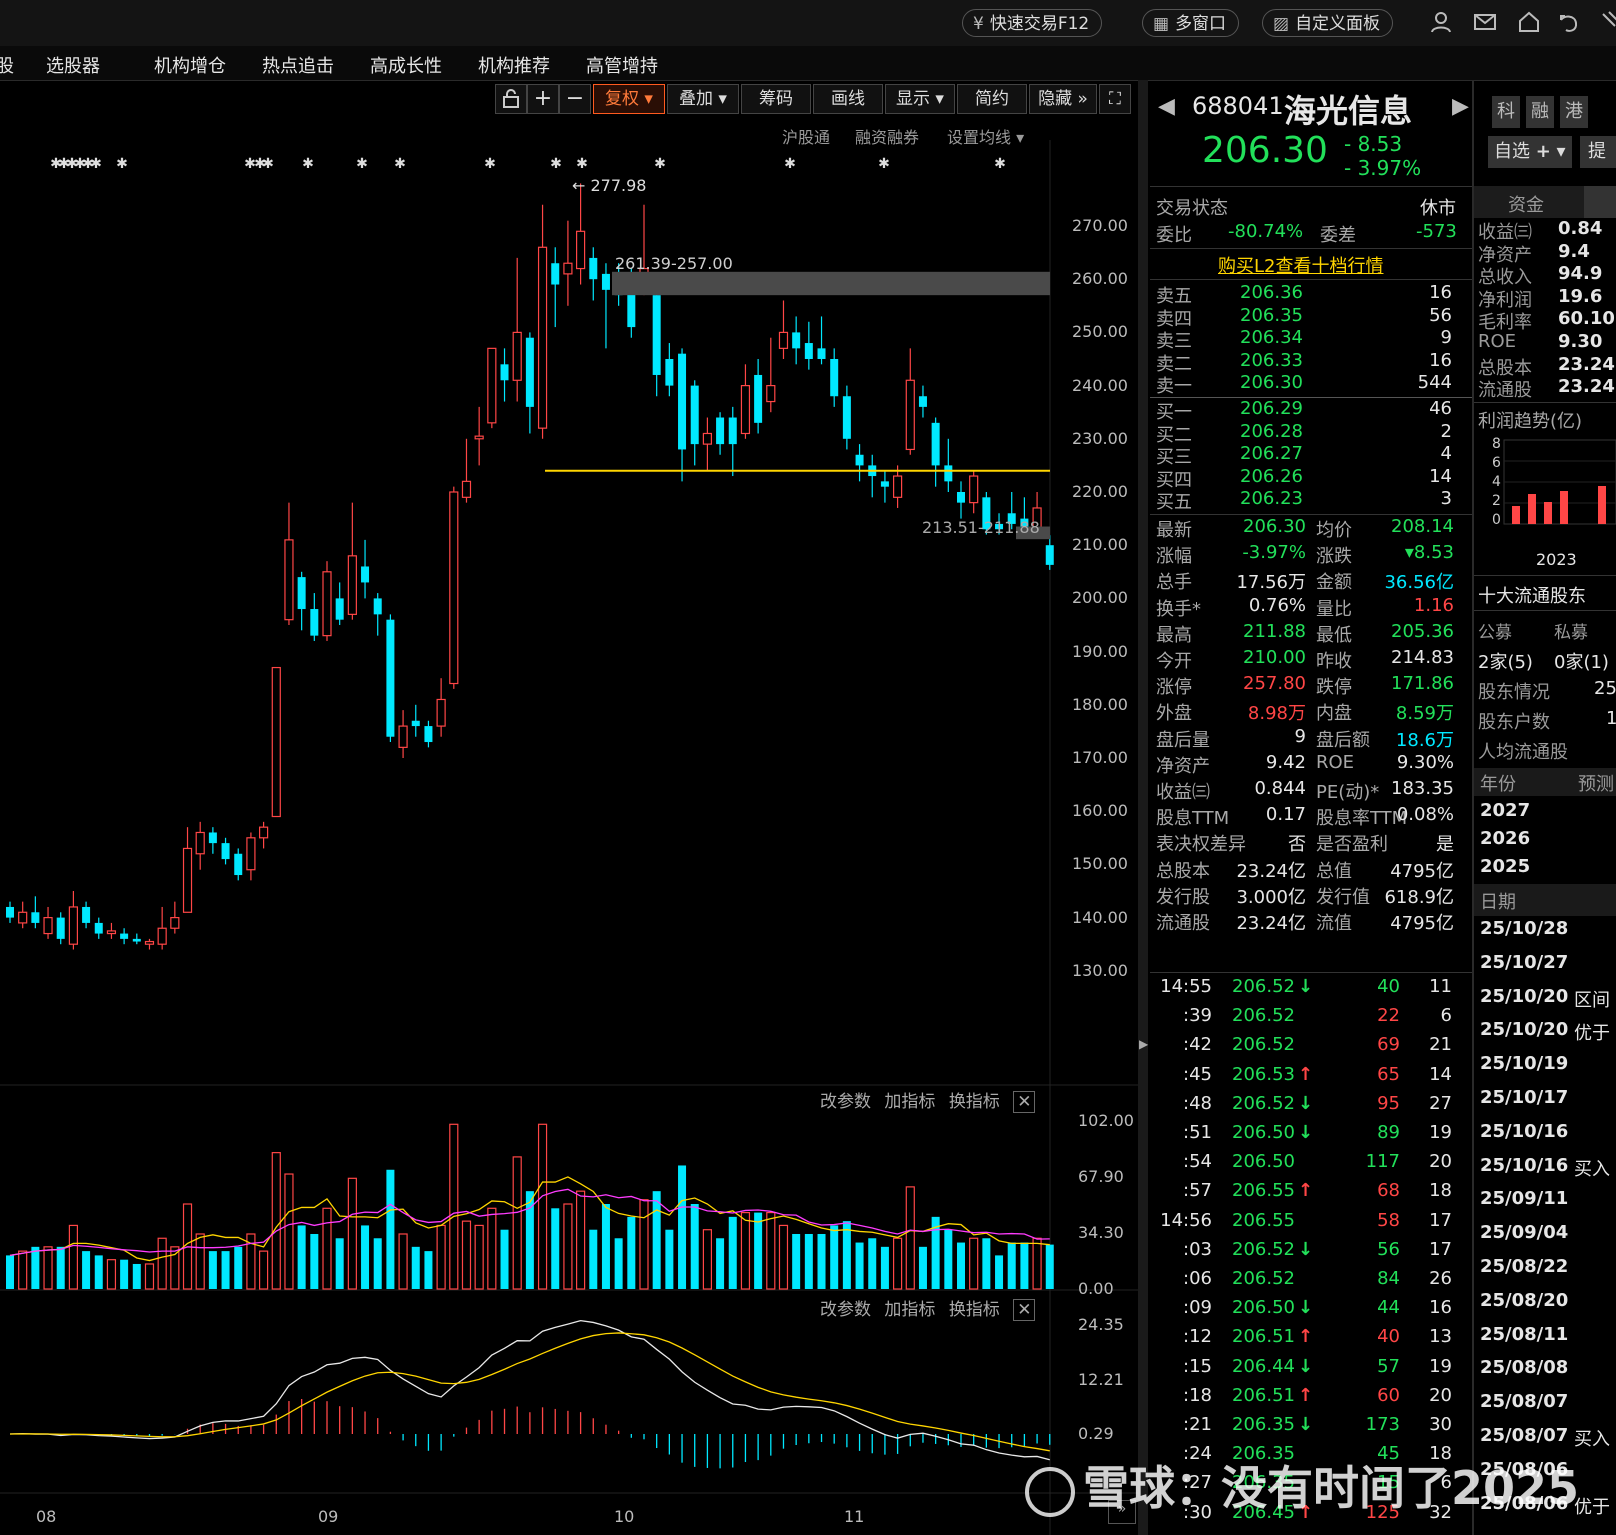 This screenshot has height=1535, width=1616. Describe the element at coordinates (1556, 559) in the screenshot. I see `profit-year: 2023` at that location.